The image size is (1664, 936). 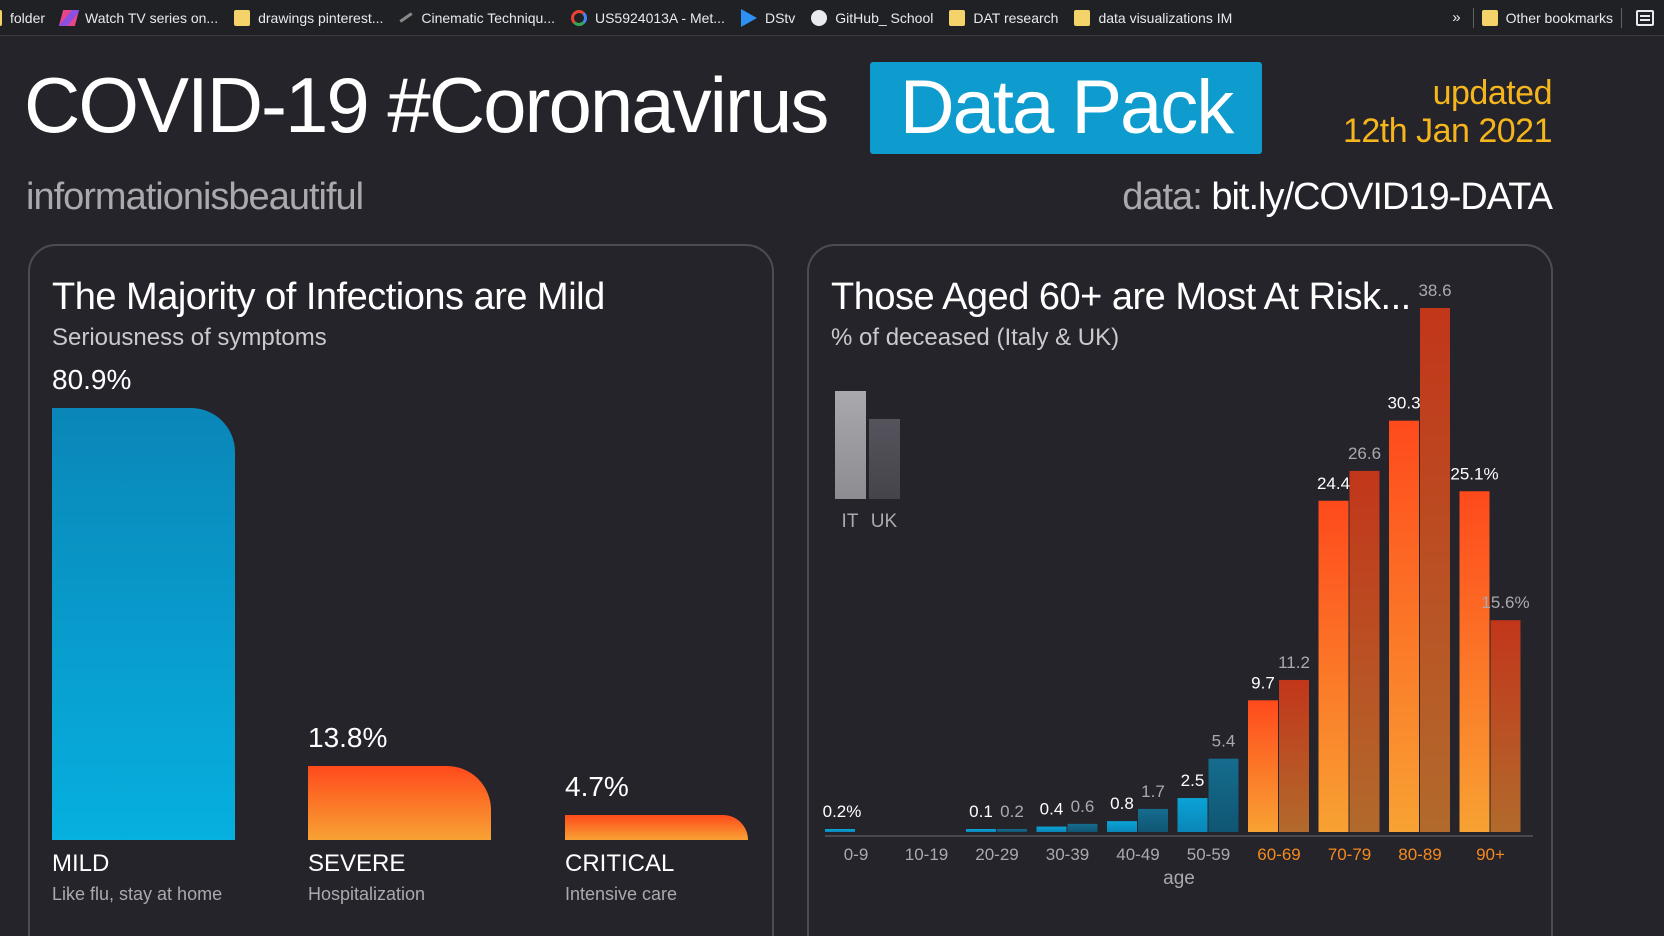 What do you see at coordinates (1434, 290) in the screenshot?
I see `age-value-label: 38.6` at bounding box center [1434, 290].